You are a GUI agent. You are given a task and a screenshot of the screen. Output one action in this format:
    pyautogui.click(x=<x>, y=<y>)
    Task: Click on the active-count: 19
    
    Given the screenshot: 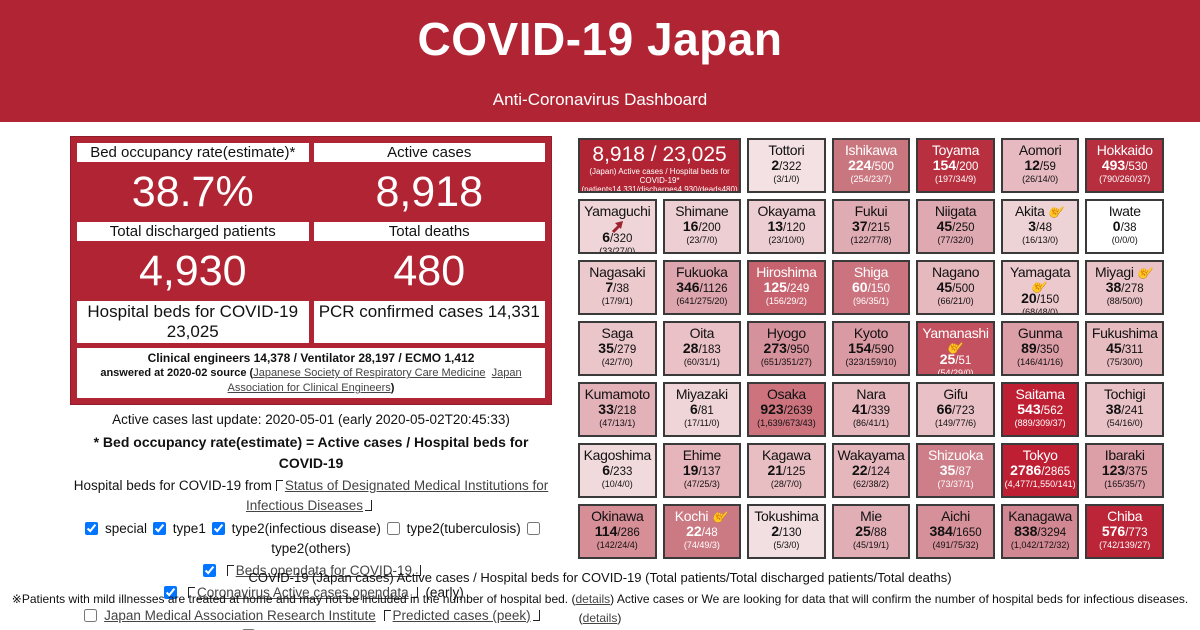 What is the action you would take?
    pyautogui.click(x=690, y=470)
    